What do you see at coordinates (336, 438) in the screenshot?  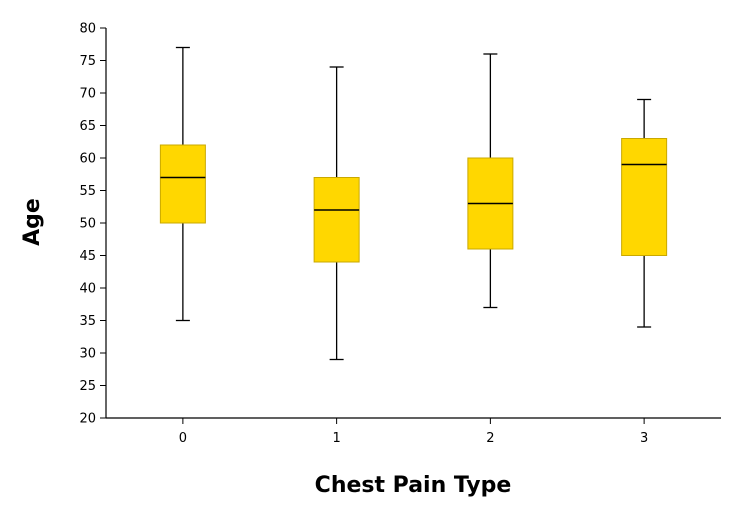 I see `x-tick-label: 1` at bounding box center [336, 438].